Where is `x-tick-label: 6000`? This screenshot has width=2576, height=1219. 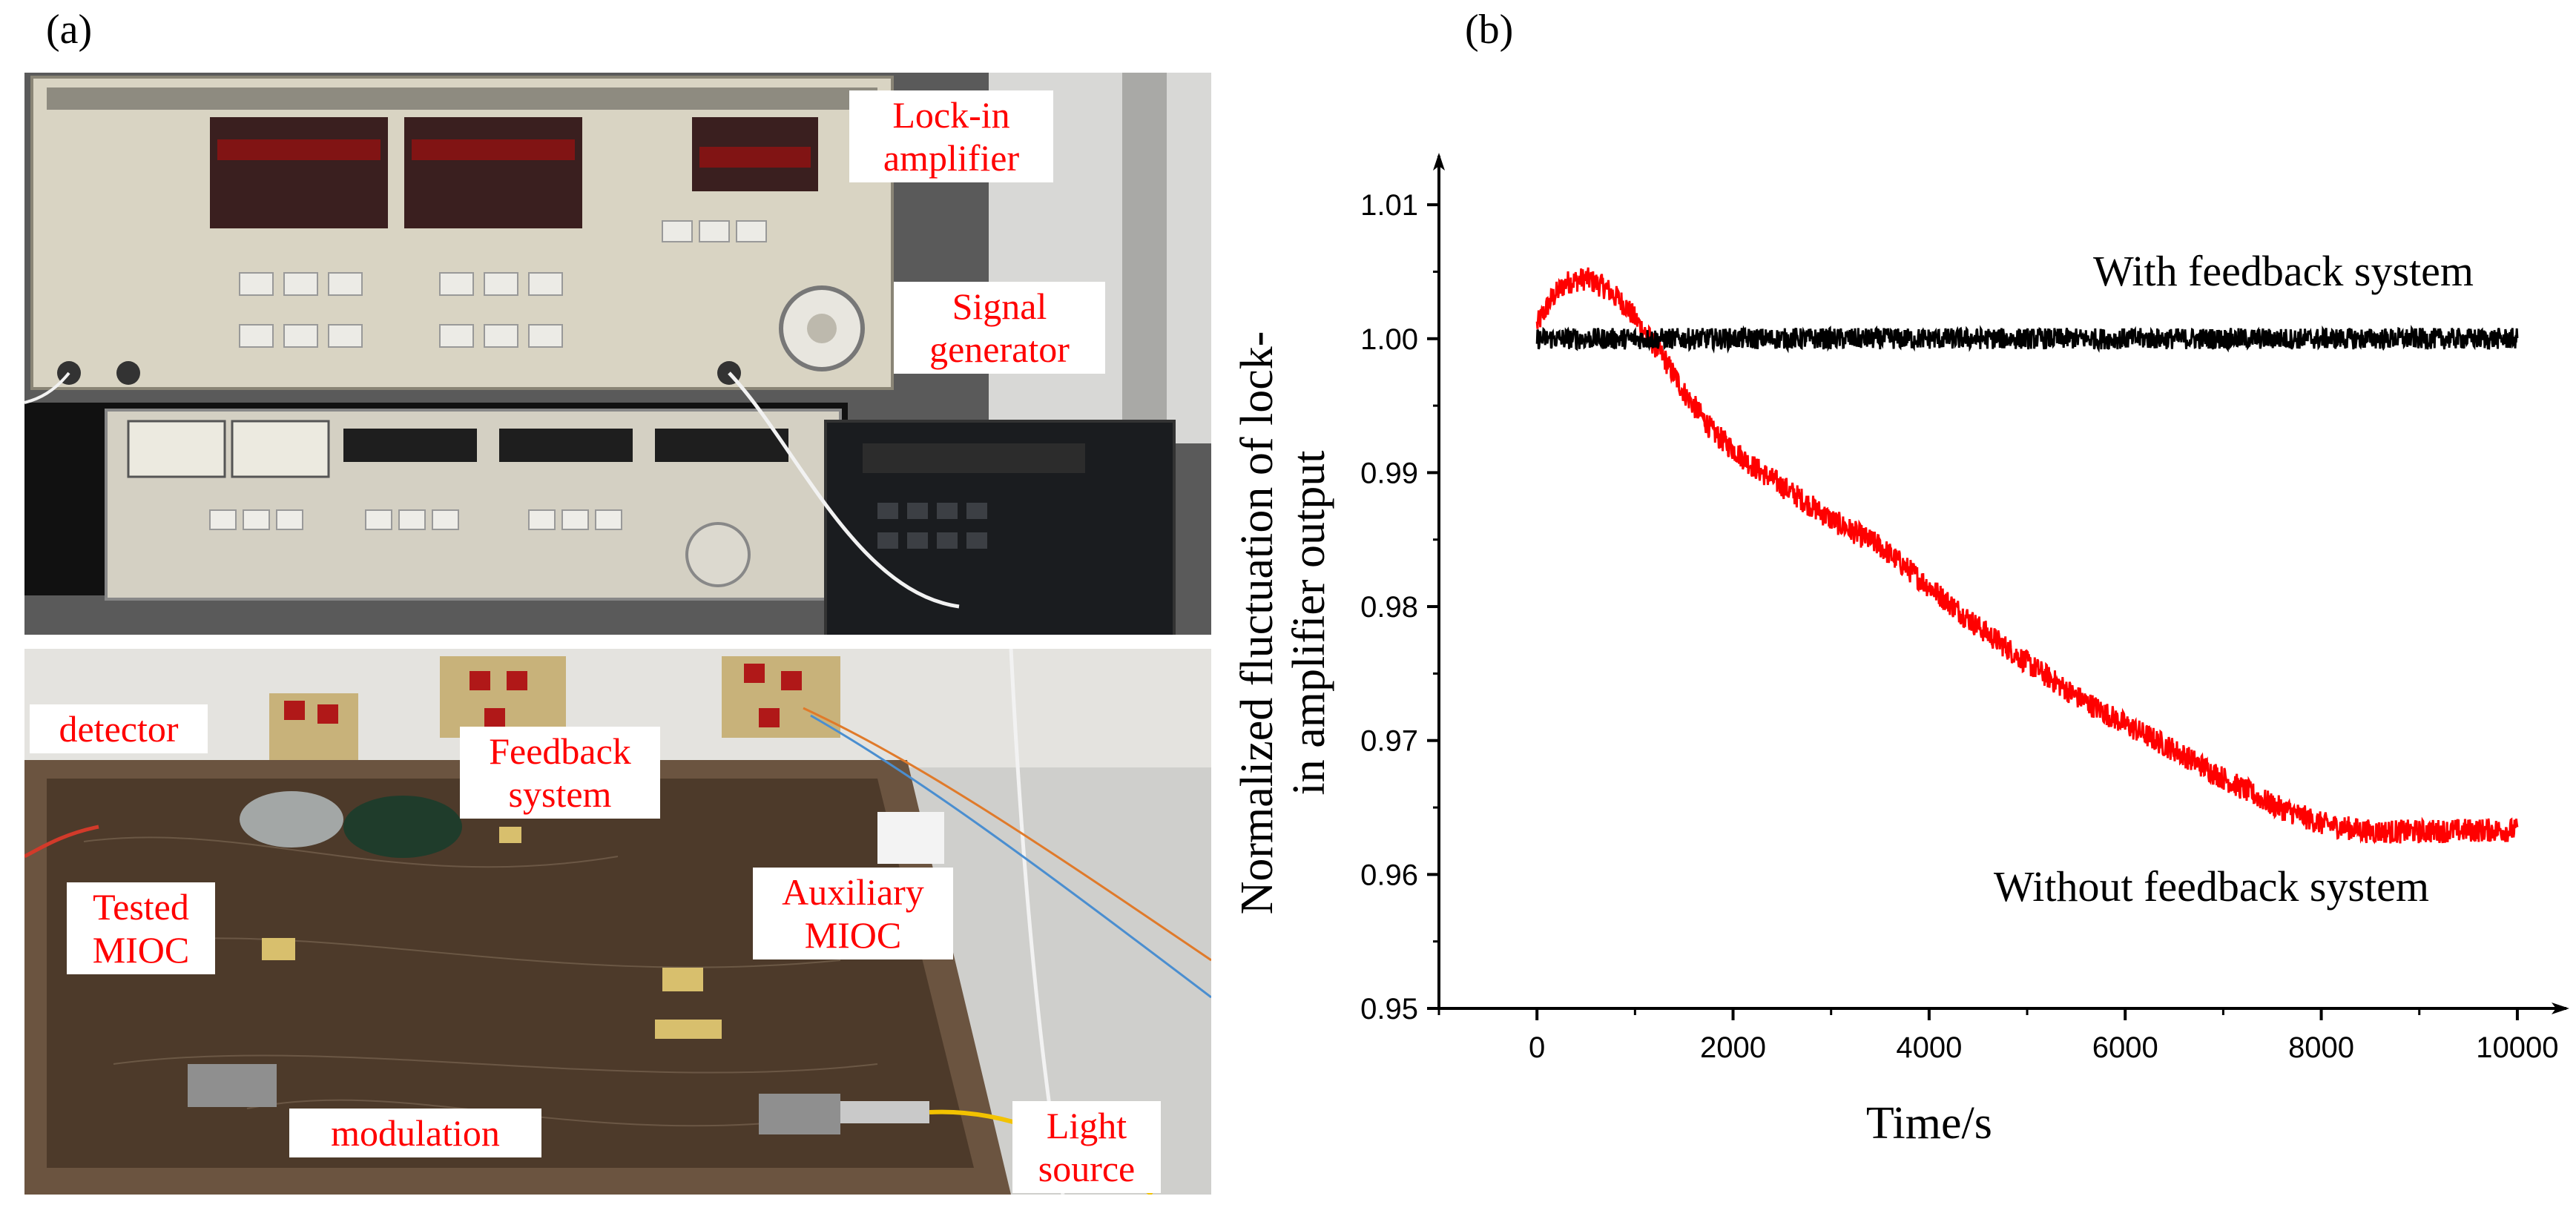 x-tick-label: 6000 is located at coordinates (2125, 1047).